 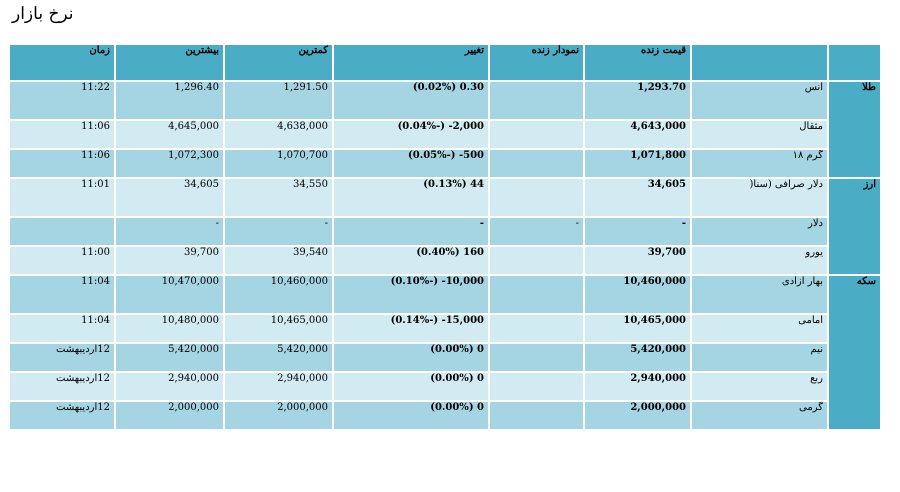 What do you see at coordinates (759, 231) in the screenshot?
I see `item-name-cell: دلار` at bounding box center [759, 231].